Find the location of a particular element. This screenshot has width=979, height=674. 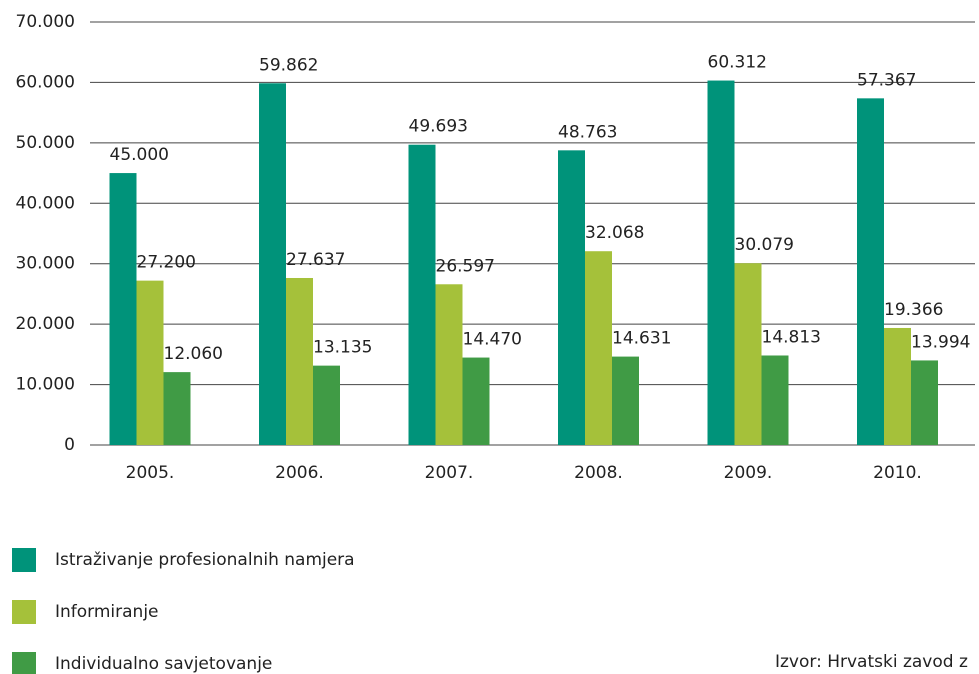

y-tick-label: 60.000 is located at coordinates (45, 82).